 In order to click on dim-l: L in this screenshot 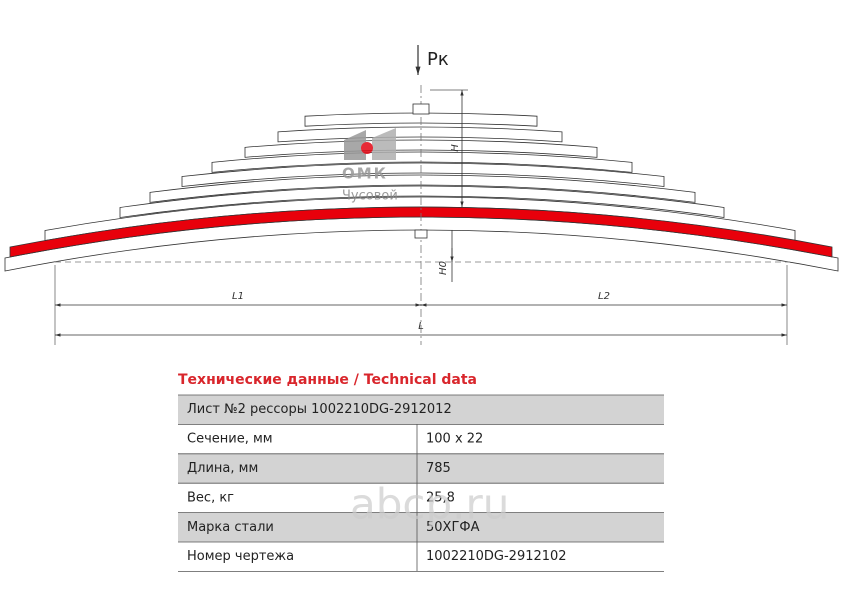, I will do `click(421, 326)`.